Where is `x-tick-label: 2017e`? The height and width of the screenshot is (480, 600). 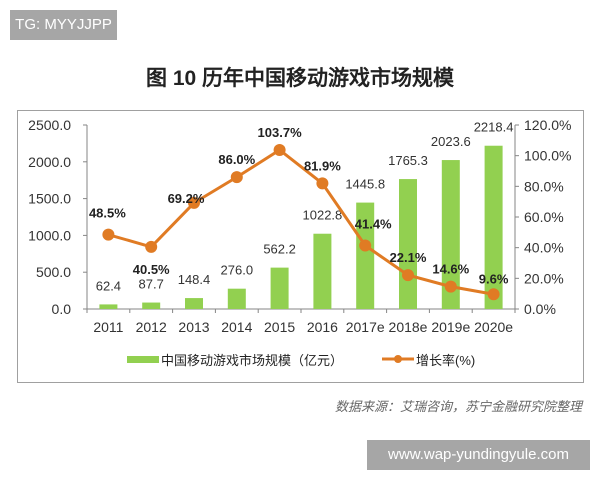 x-tick-label: 2017e is located at coordinates (365, 327).